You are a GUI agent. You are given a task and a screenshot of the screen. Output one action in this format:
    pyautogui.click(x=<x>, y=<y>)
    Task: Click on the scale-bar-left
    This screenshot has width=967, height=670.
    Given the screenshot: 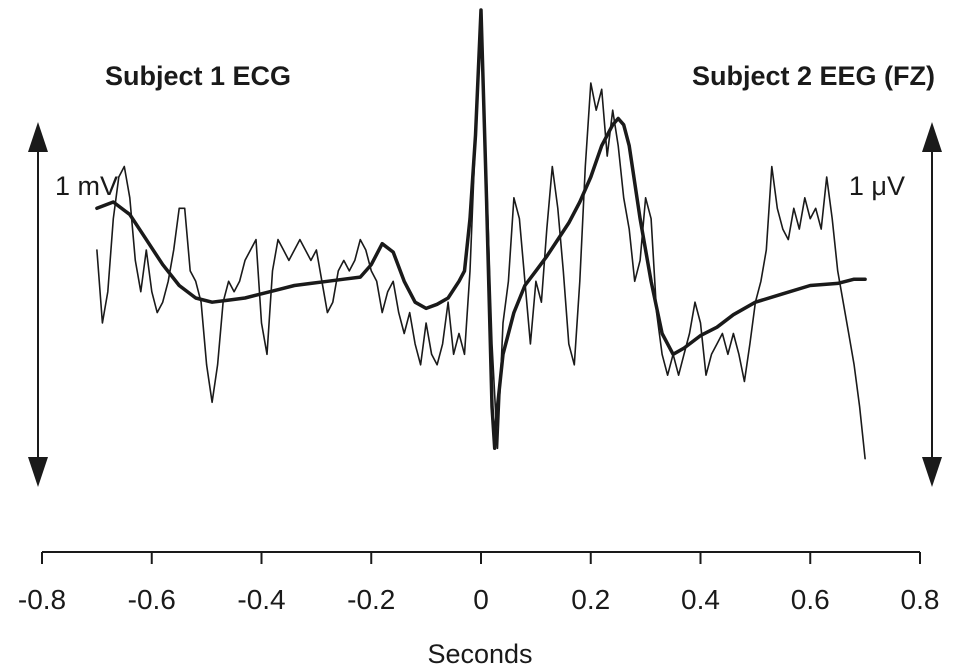 What is the action you would take?
    pyautogui.click(x=38, y=304)
    